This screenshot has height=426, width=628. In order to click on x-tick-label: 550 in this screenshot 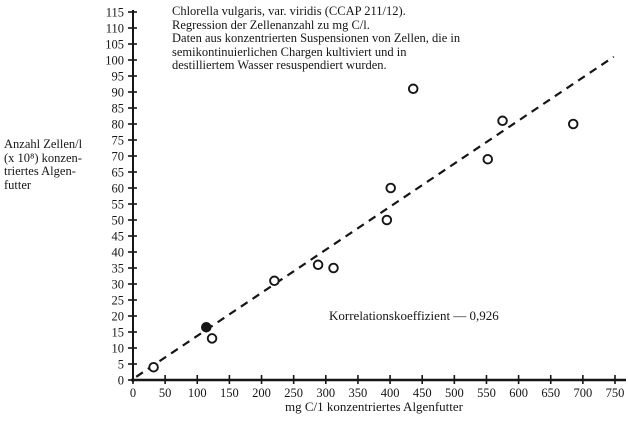, I will do `click(486, 393)`.